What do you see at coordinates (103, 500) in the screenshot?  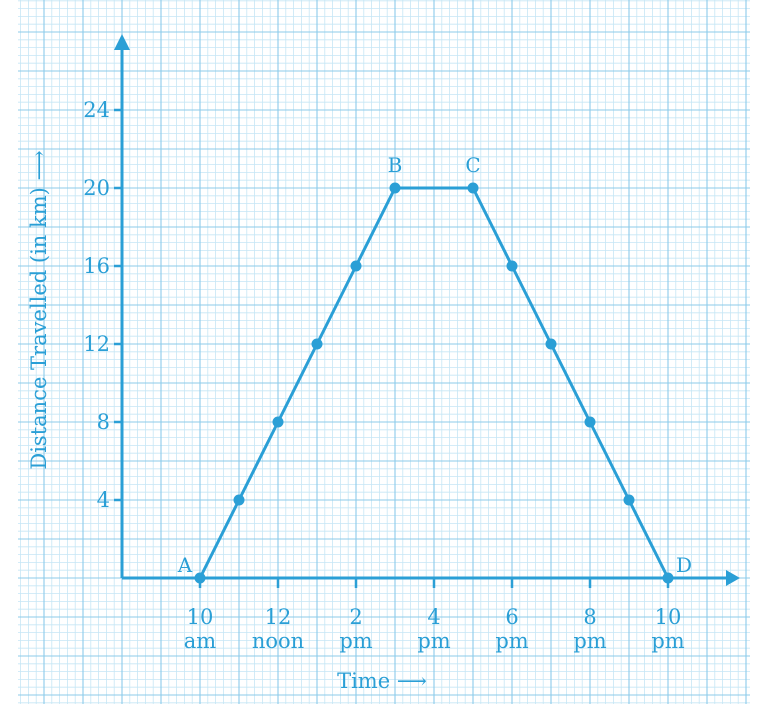 I see `y-tick-label: 4` at bounding box center [103, 500].